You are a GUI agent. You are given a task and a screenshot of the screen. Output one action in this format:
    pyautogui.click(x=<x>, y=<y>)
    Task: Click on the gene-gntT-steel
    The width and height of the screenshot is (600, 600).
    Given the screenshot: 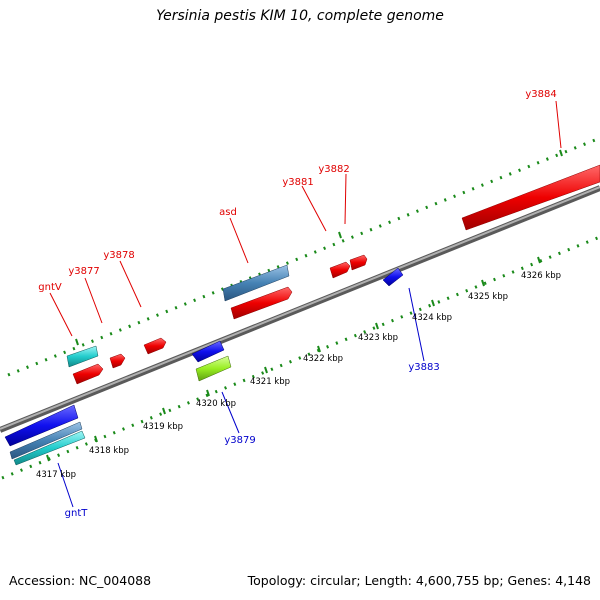 What is the action you would take?
    pyautogui.click(x=46, y=440)
    